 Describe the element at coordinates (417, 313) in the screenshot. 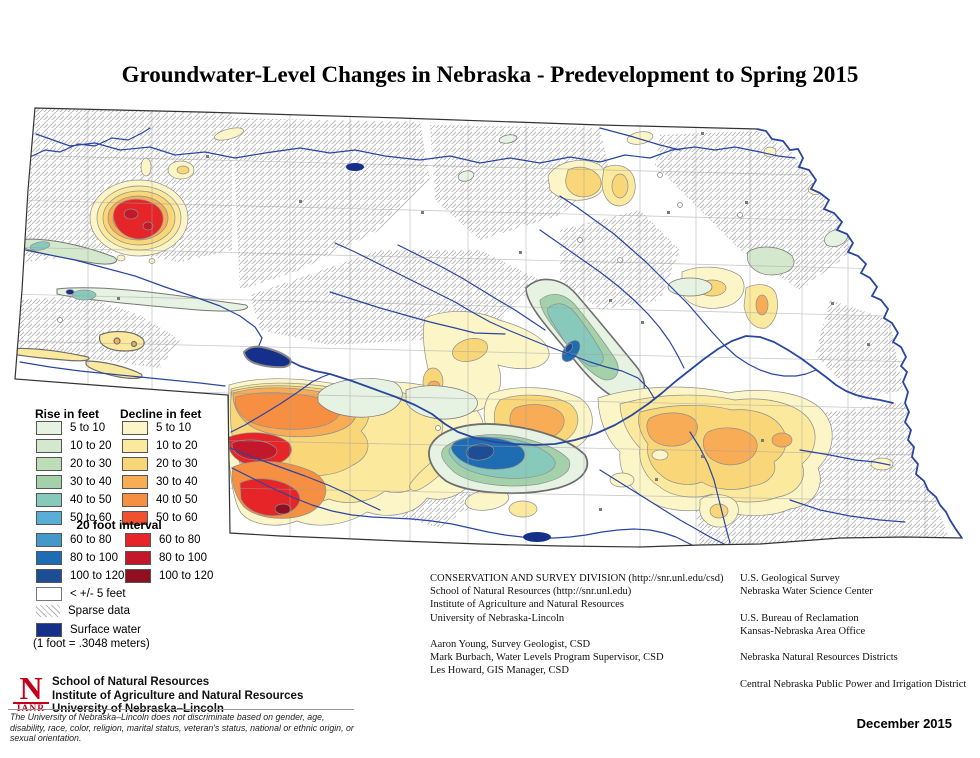

I see `river-dismal` at that location.